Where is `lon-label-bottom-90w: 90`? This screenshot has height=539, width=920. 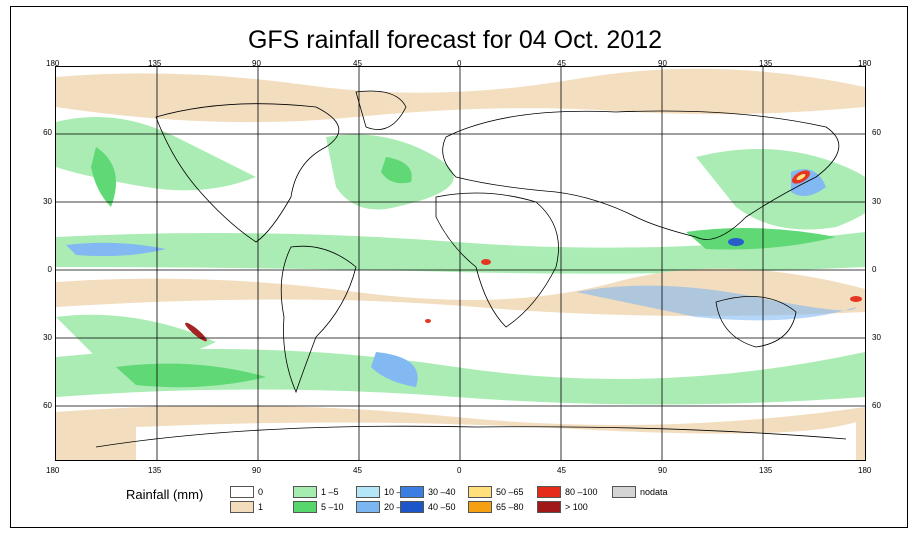 lon-label-bottom-90w: 90 is located at coordinates (256, 470).